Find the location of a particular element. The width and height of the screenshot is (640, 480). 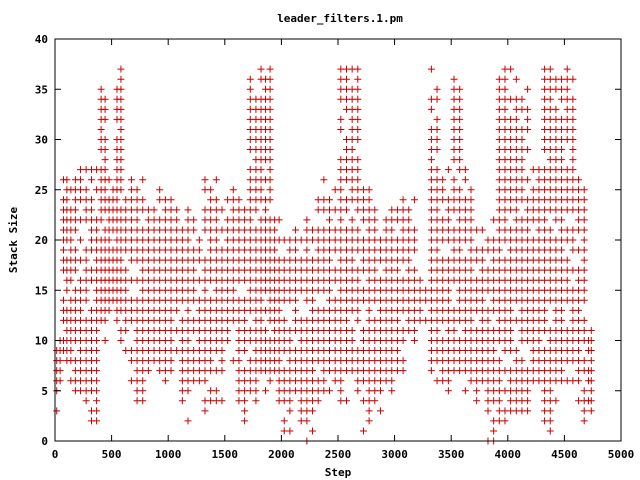

y-tick-label: 35 is located at coordinates (41, 89).